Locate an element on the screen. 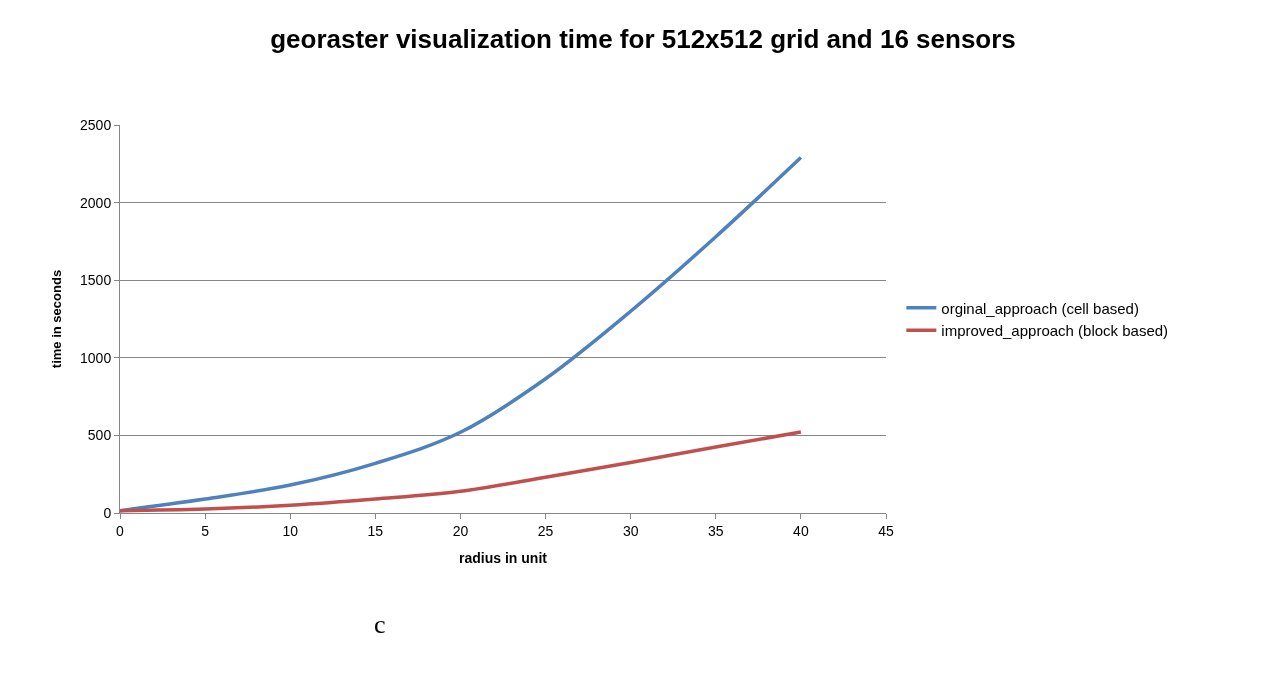 Image resolution: width=1286 pixels, height=673 pixels. x-tick-label: 10 is located at coordinates (290, 530).